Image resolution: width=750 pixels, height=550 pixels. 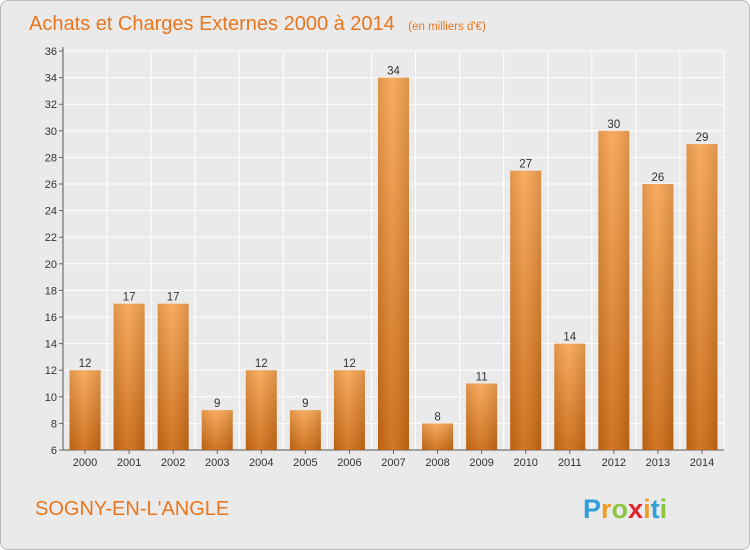 I want to click on bar-shade-2011, so click(x=570, y=396).